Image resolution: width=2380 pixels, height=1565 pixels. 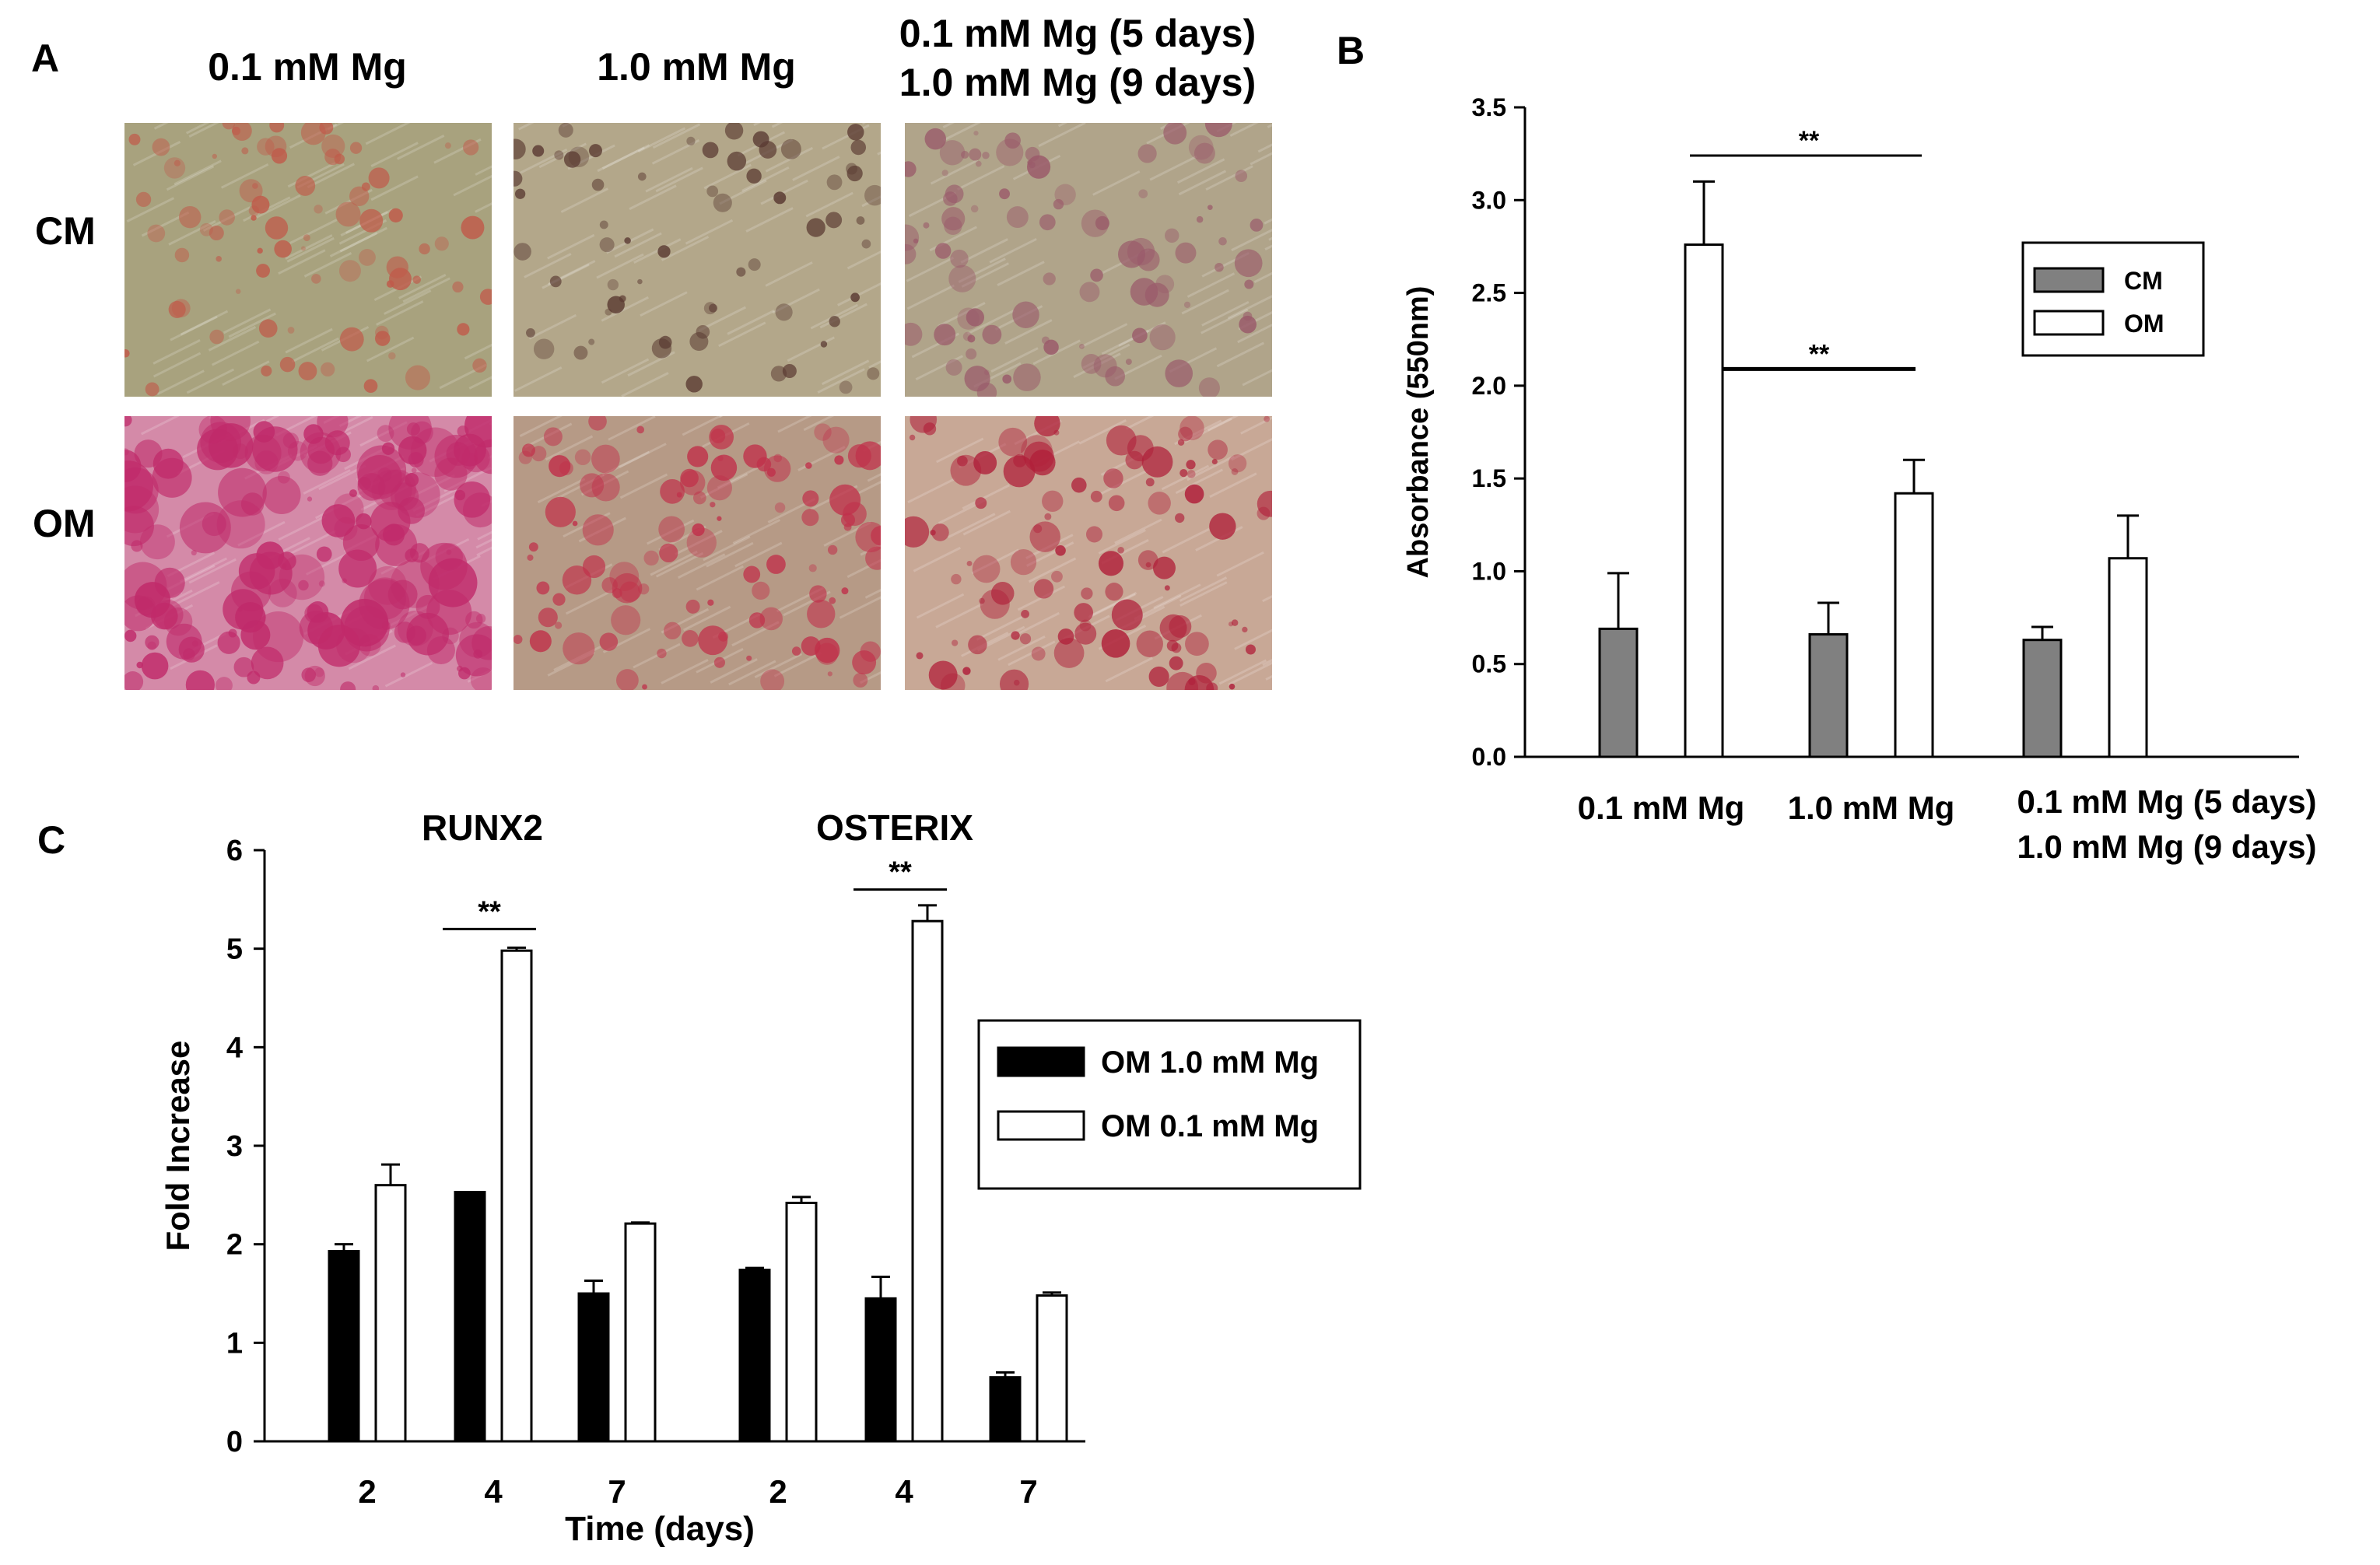 What do you see at coordinates (2113, 299) in the screenshot?
I see `legend-box` at bounding box center [2113, 299].